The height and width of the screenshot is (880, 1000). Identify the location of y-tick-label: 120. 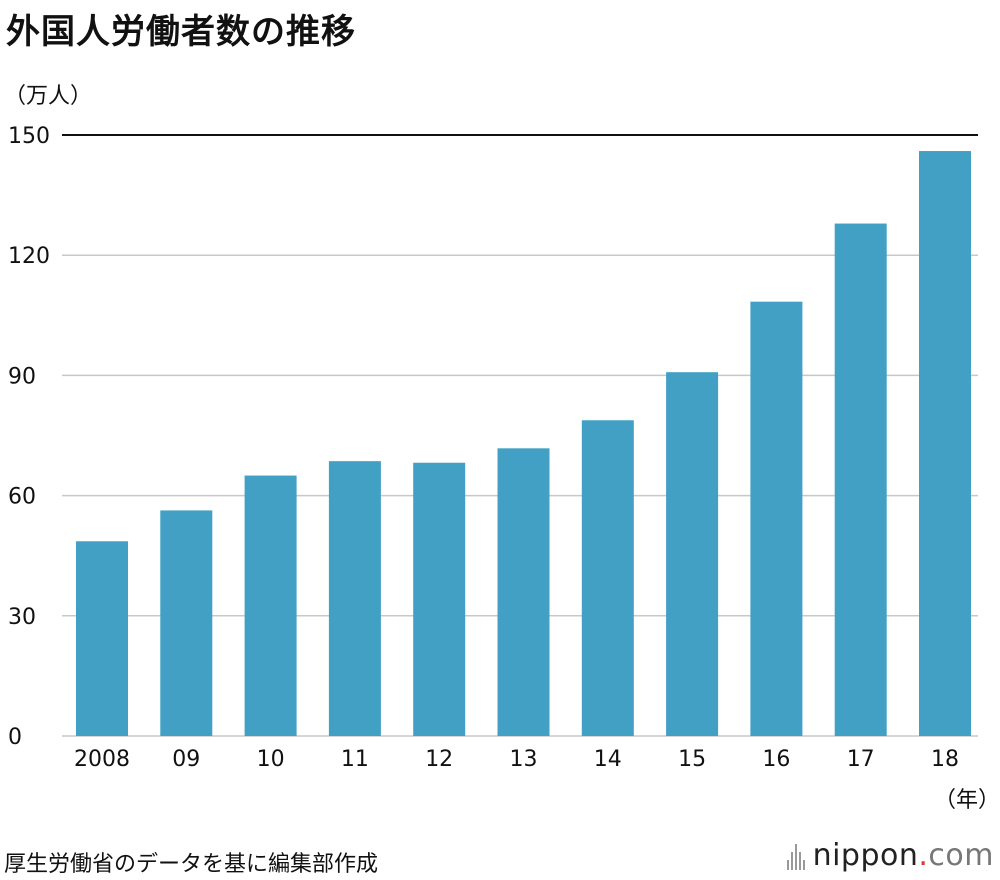
(29, 256).